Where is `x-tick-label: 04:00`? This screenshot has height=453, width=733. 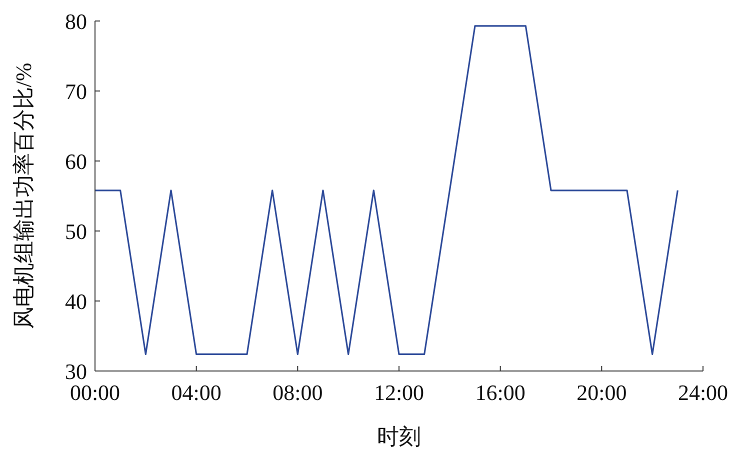
x-tick-label: 04:00 is located at coordinates (196, 392).